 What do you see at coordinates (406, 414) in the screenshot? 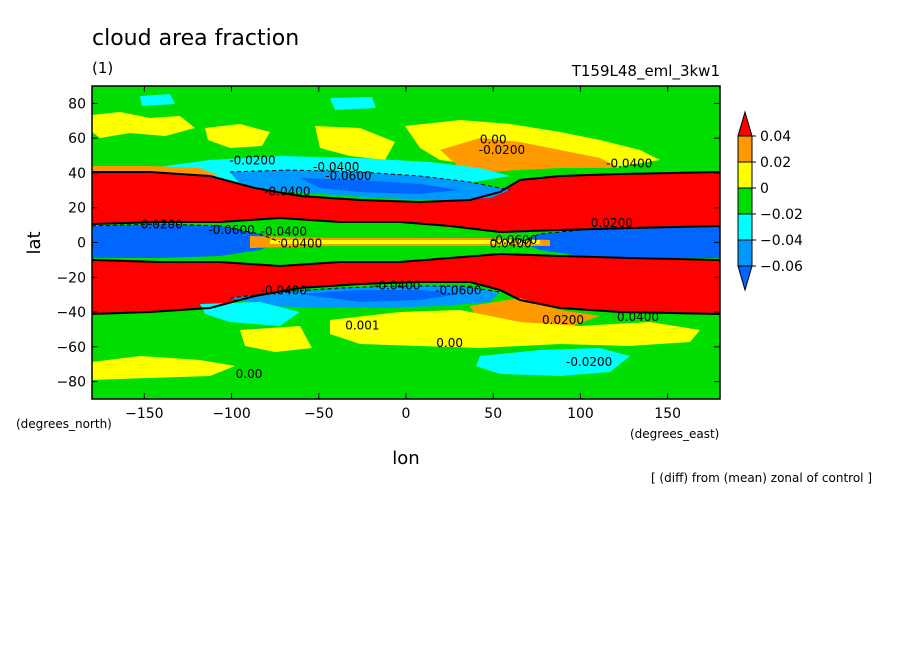
I see `x-tick-label: 0` at bounding box center [406, 414].